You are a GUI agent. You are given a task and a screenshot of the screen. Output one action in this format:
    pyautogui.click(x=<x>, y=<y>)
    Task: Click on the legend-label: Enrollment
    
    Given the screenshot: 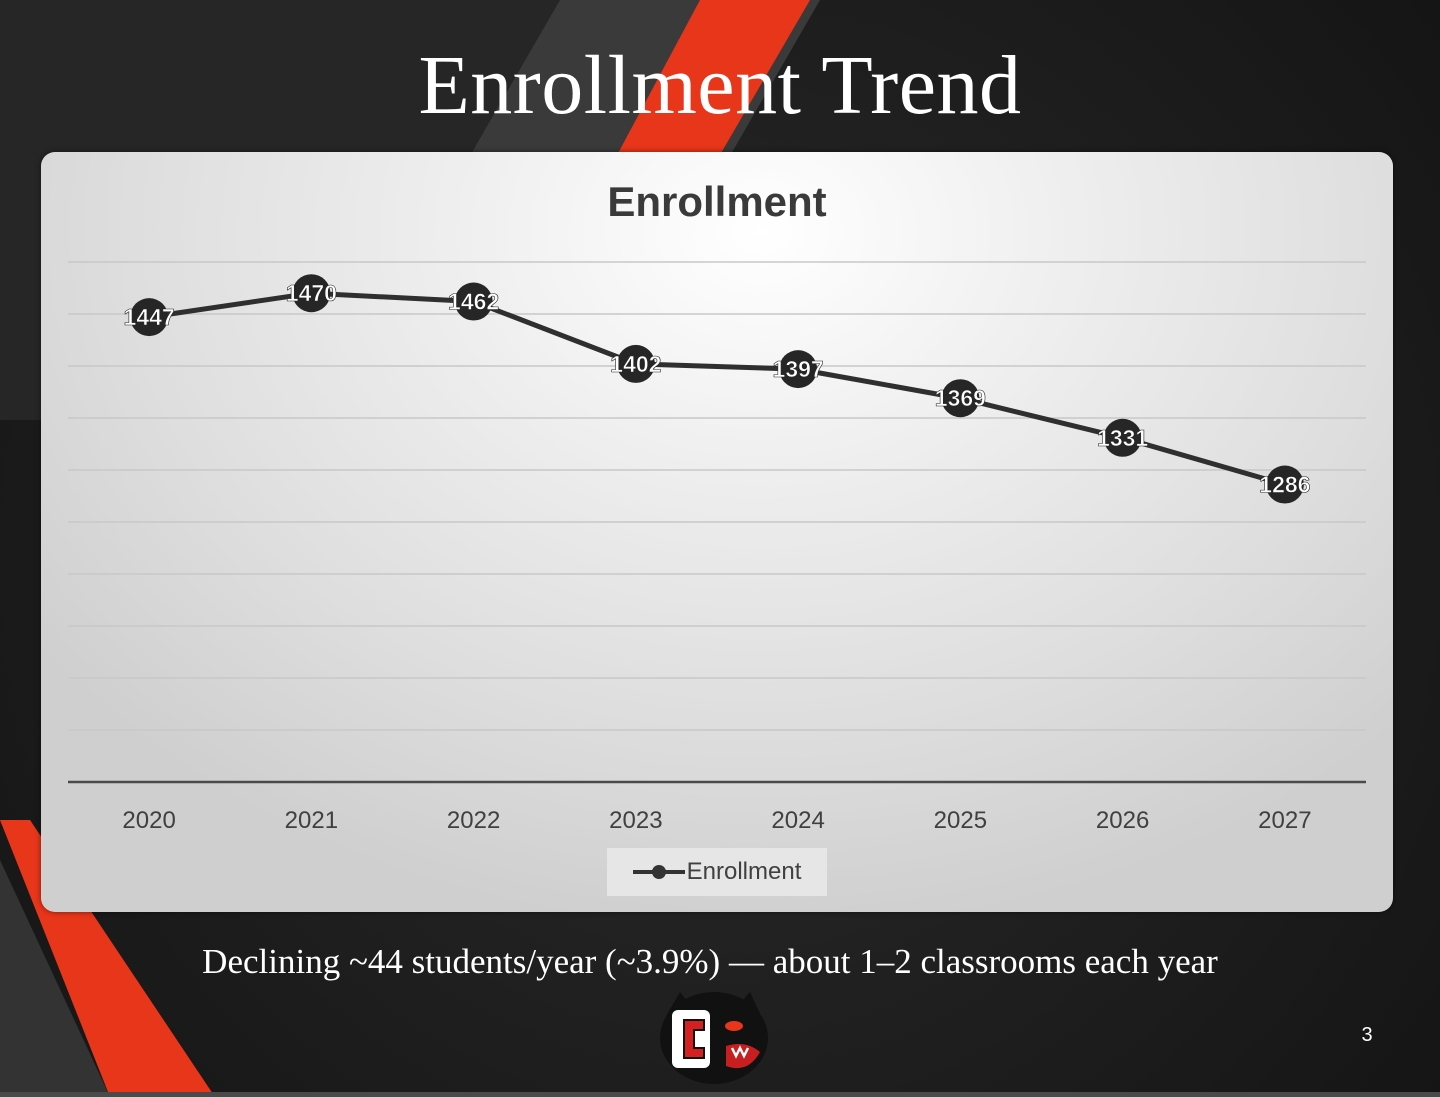 What is the action you would take?
    pyautogui.click(x=744, y=871)
    